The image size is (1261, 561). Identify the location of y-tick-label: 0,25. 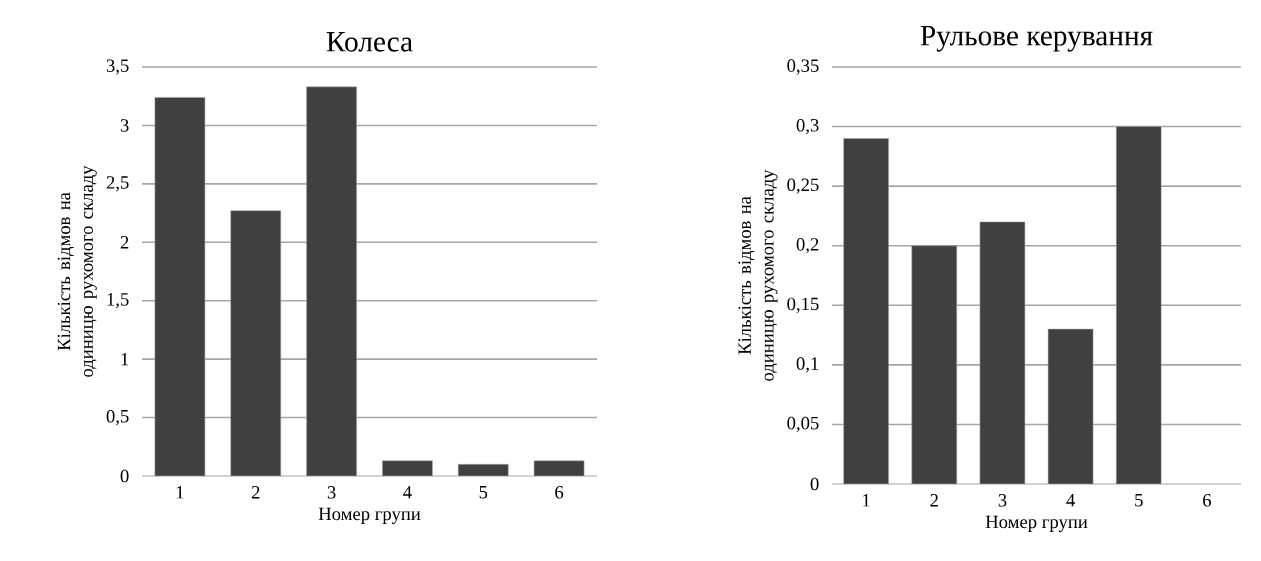
(803, 186).